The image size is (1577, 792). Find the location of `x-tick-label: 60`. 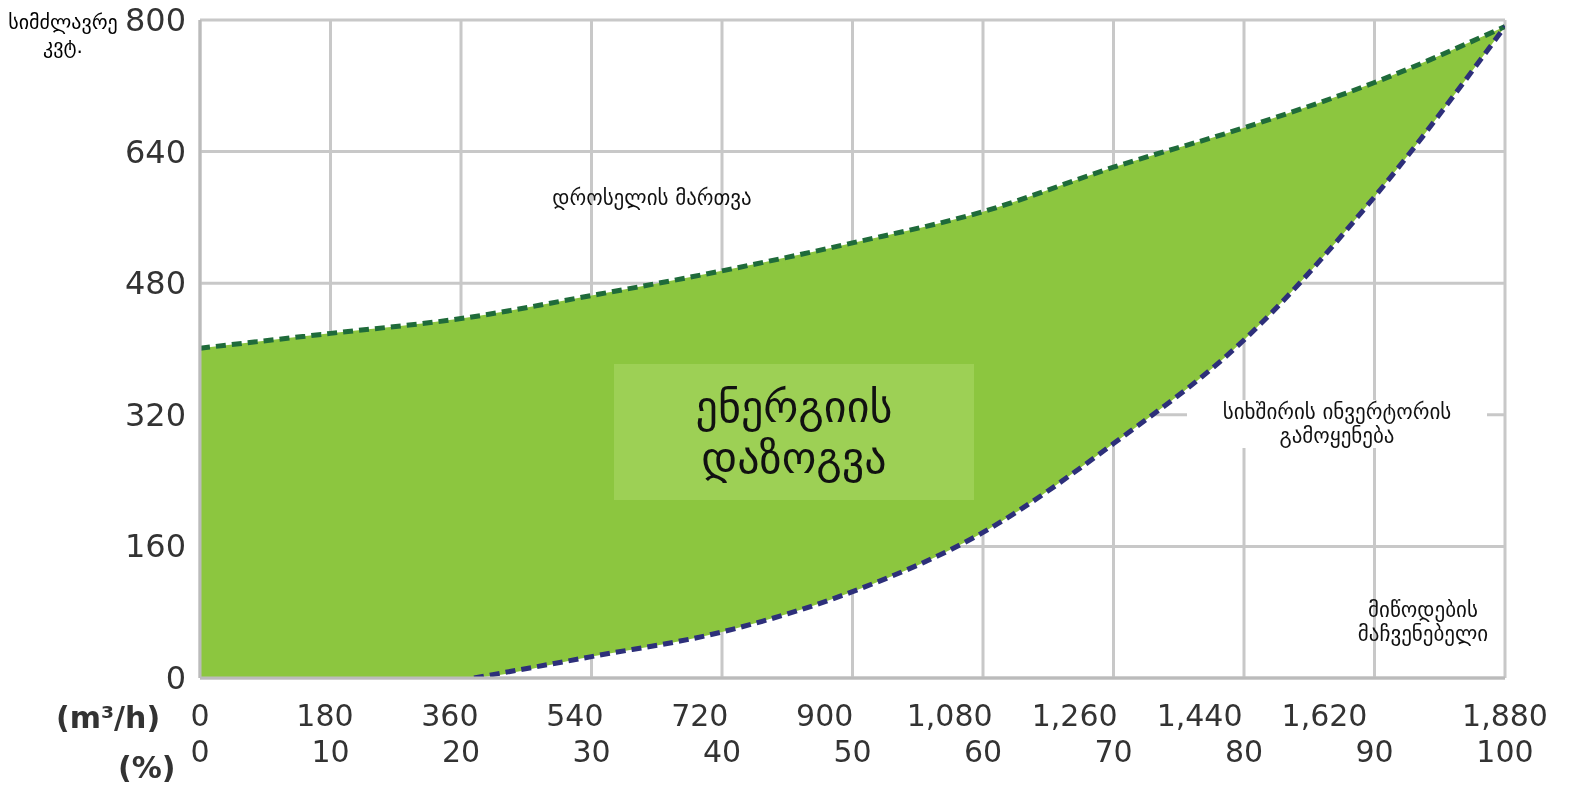

x-tick-label: 60 is located at coordinates (983, 751).